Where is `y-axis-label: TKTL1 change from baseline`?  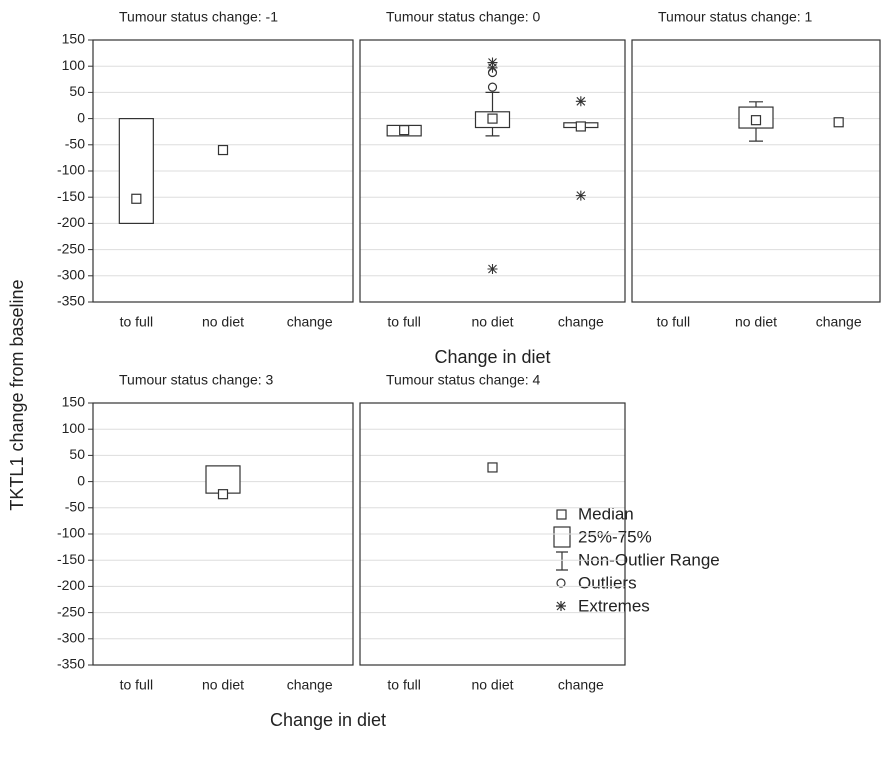 y-axis-label: TKTL1 change from baseline is located at coordinates (17, 394).